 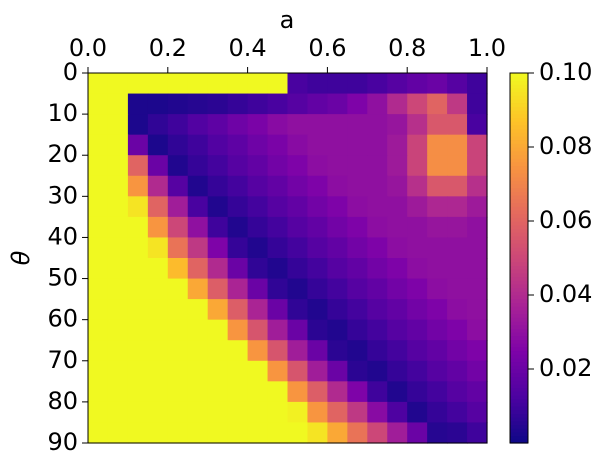 I want to click on y-tick-label: 0, so click(x=70, y=72).